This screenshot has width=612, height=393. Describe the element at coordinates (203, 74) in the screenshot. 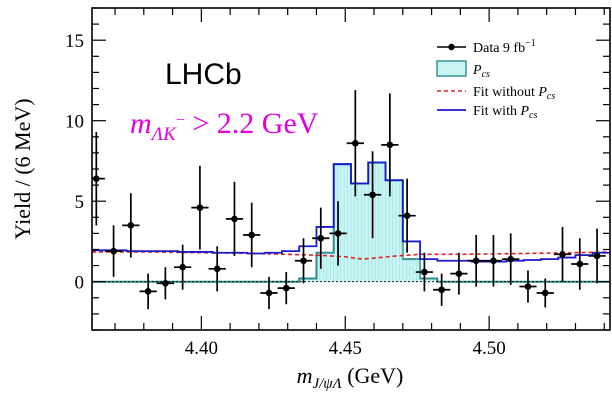

I see `experiment-label: LHCb` at that location.